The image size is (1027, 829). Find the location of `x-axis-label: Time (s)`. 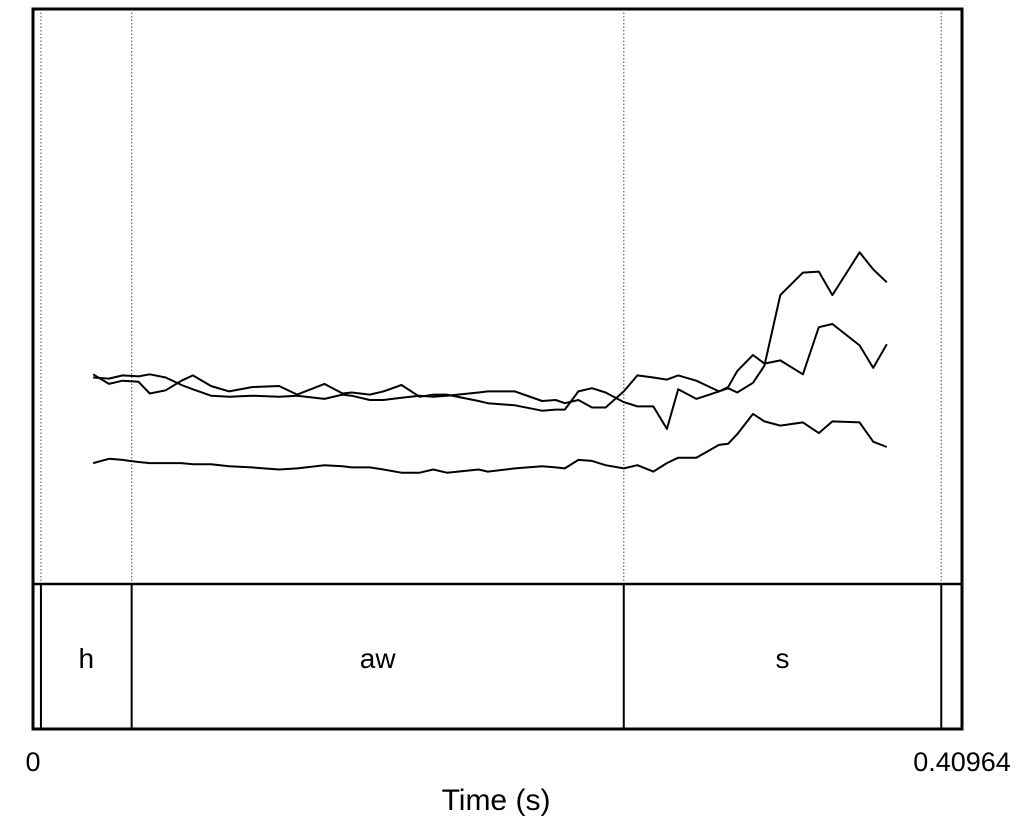

x-axis-label: Time (s) is located at coordinates (496, 800).